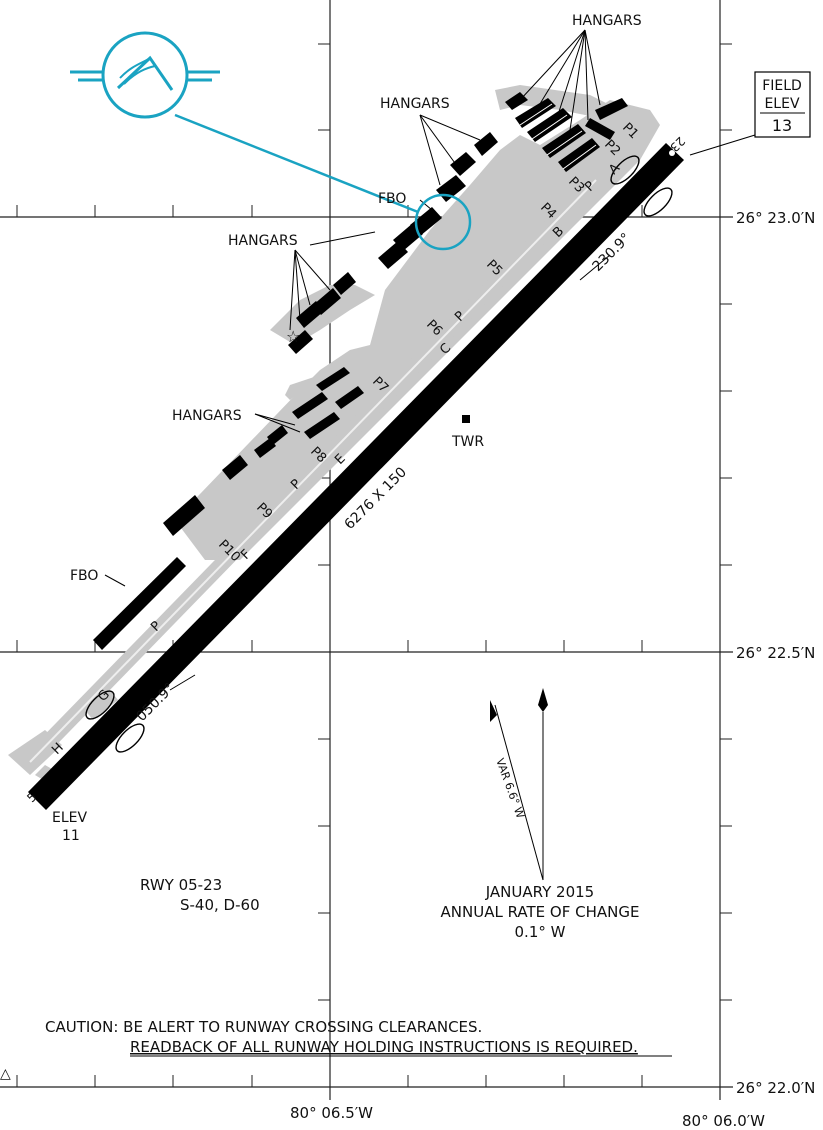 The height and width of the screenshot is (1130, 823). I want to click on taxiway-e: E, so click(340, 459).